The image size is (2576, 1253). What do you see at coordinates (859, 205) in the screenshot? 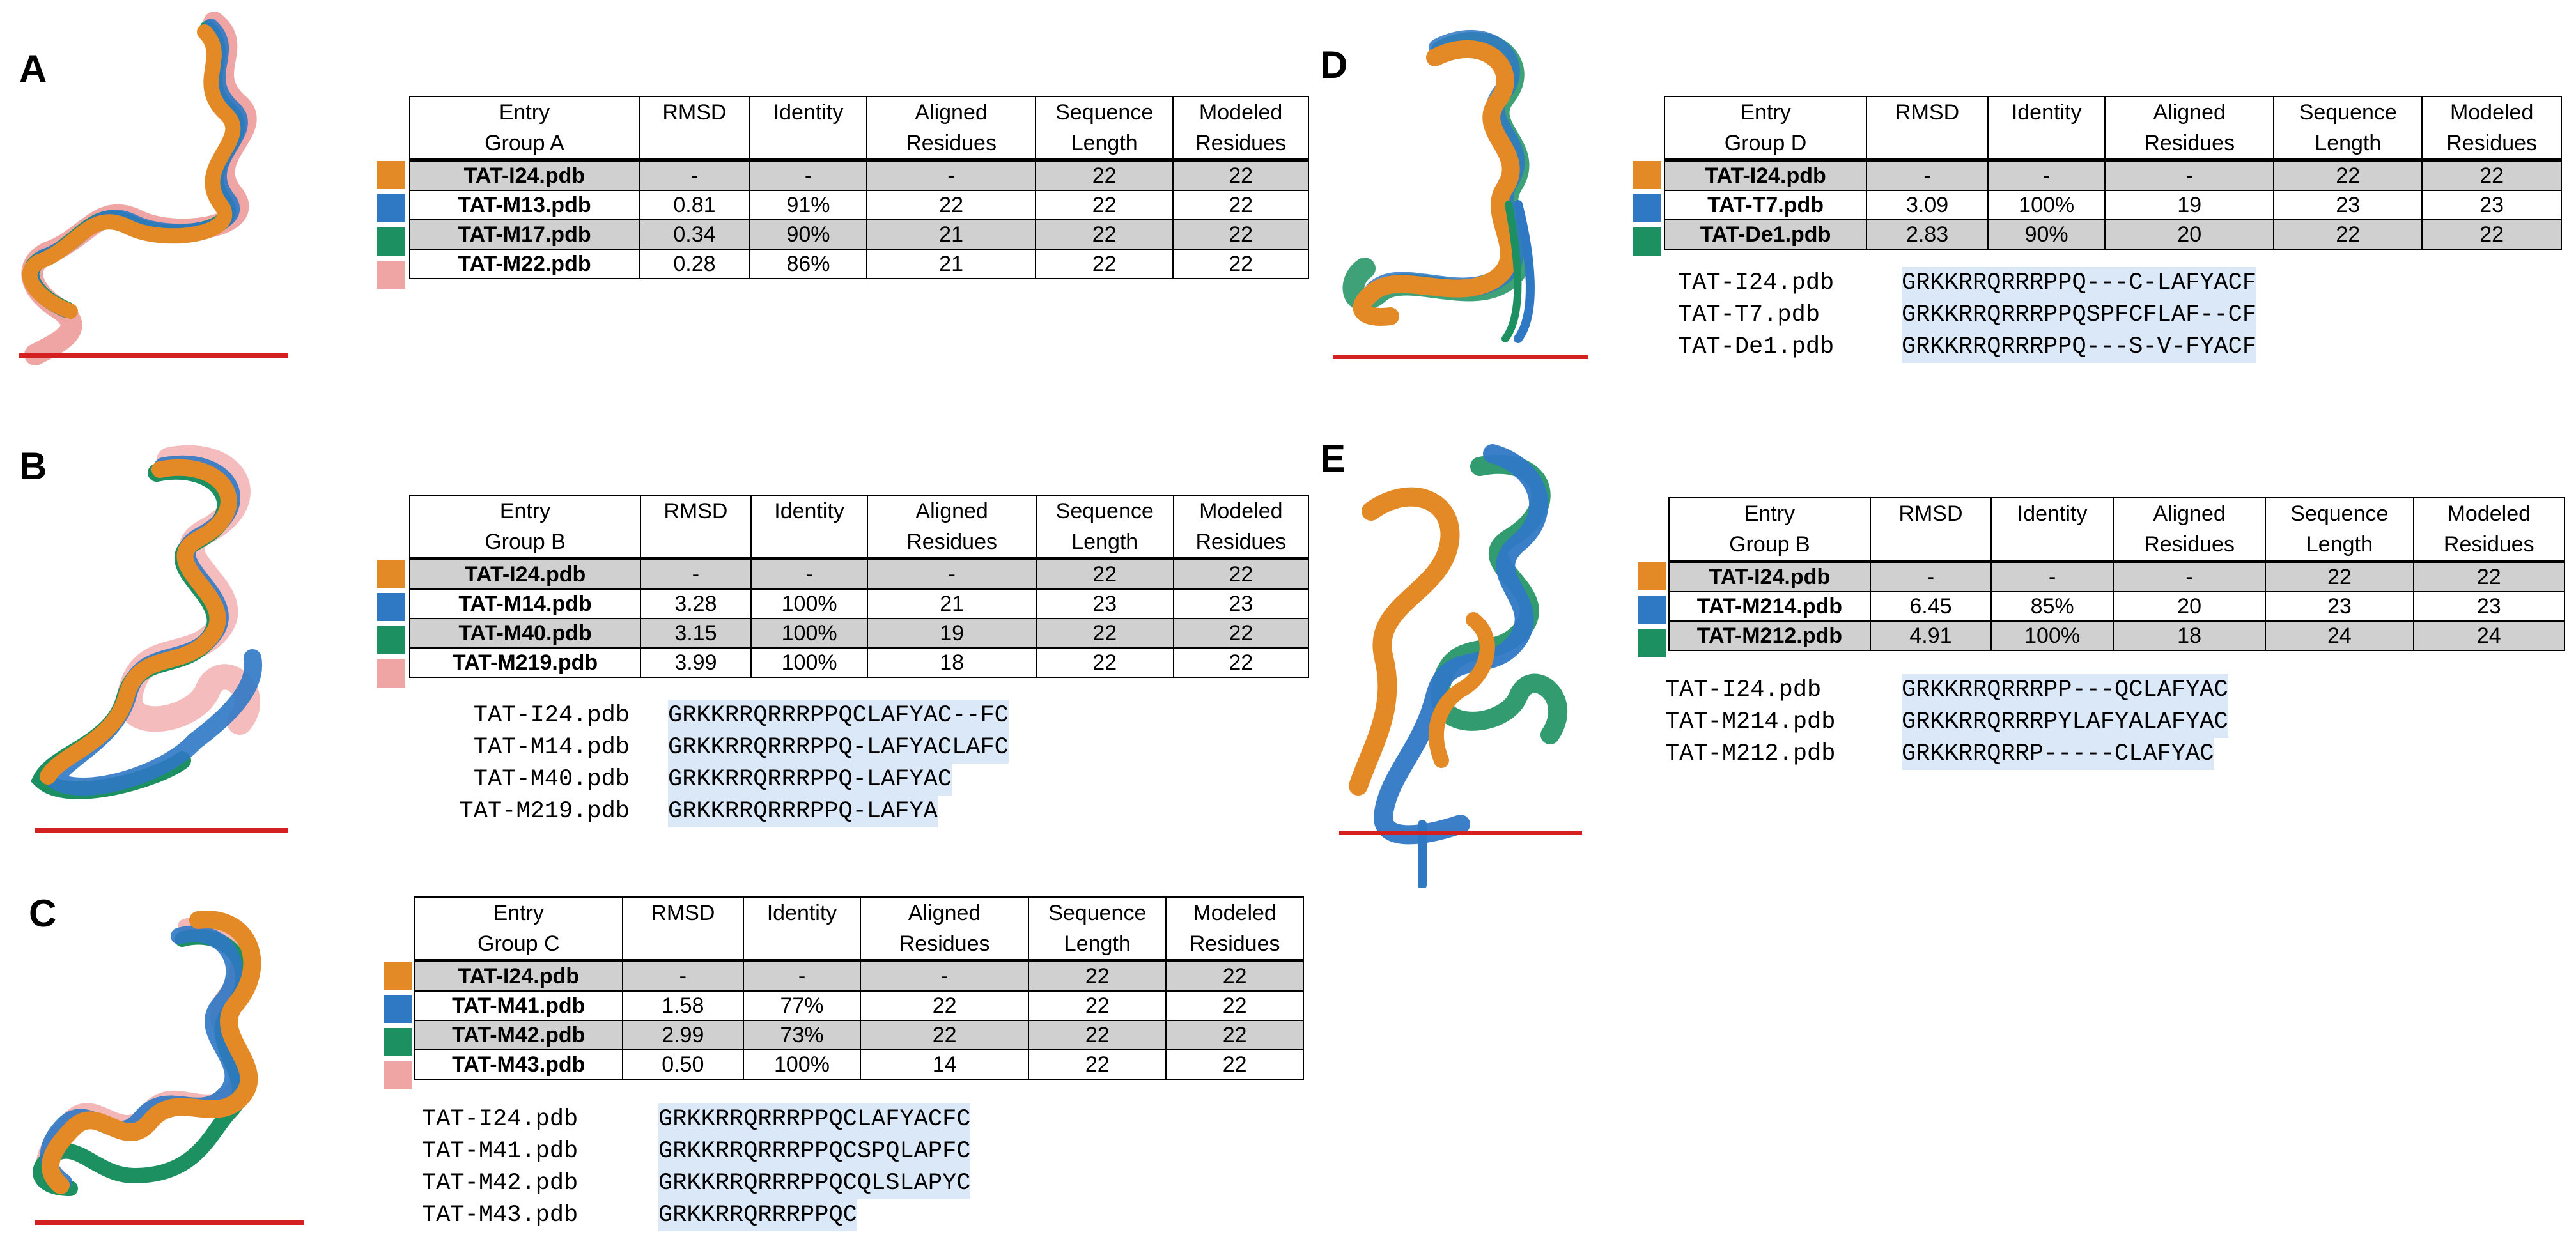
I see `table-row: TAT-M13.pdb 0.81 91% 22 22 22` at bounding box center [859, 205].